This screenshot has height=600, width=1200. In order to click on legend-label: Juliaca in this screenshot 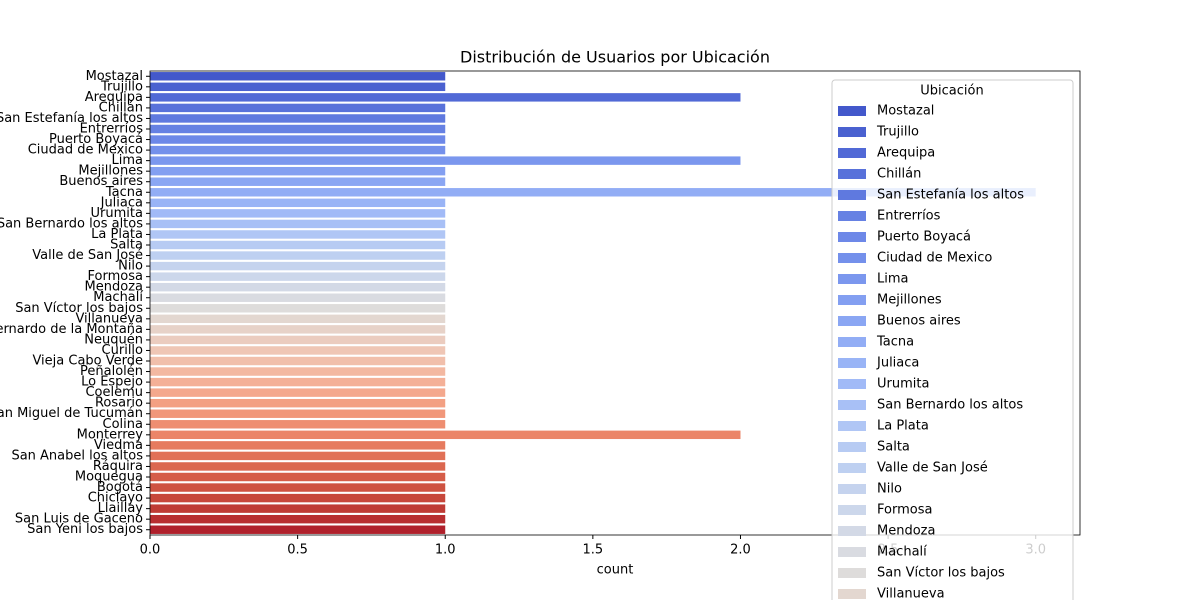, I will do `click(897, 363)`.